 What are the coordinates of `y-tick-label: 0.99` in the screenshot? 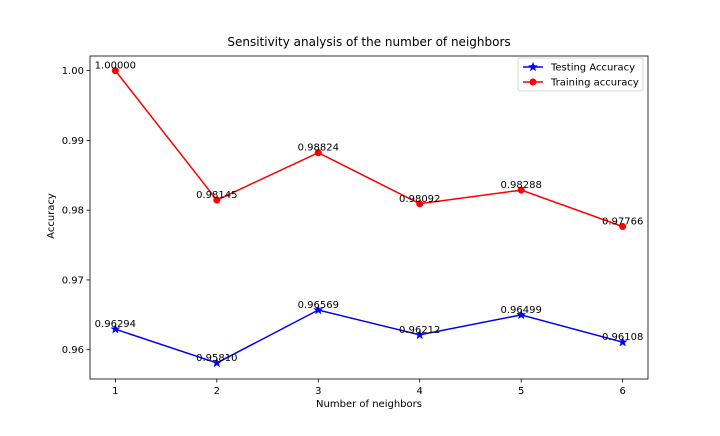 It's located at (73, 141).